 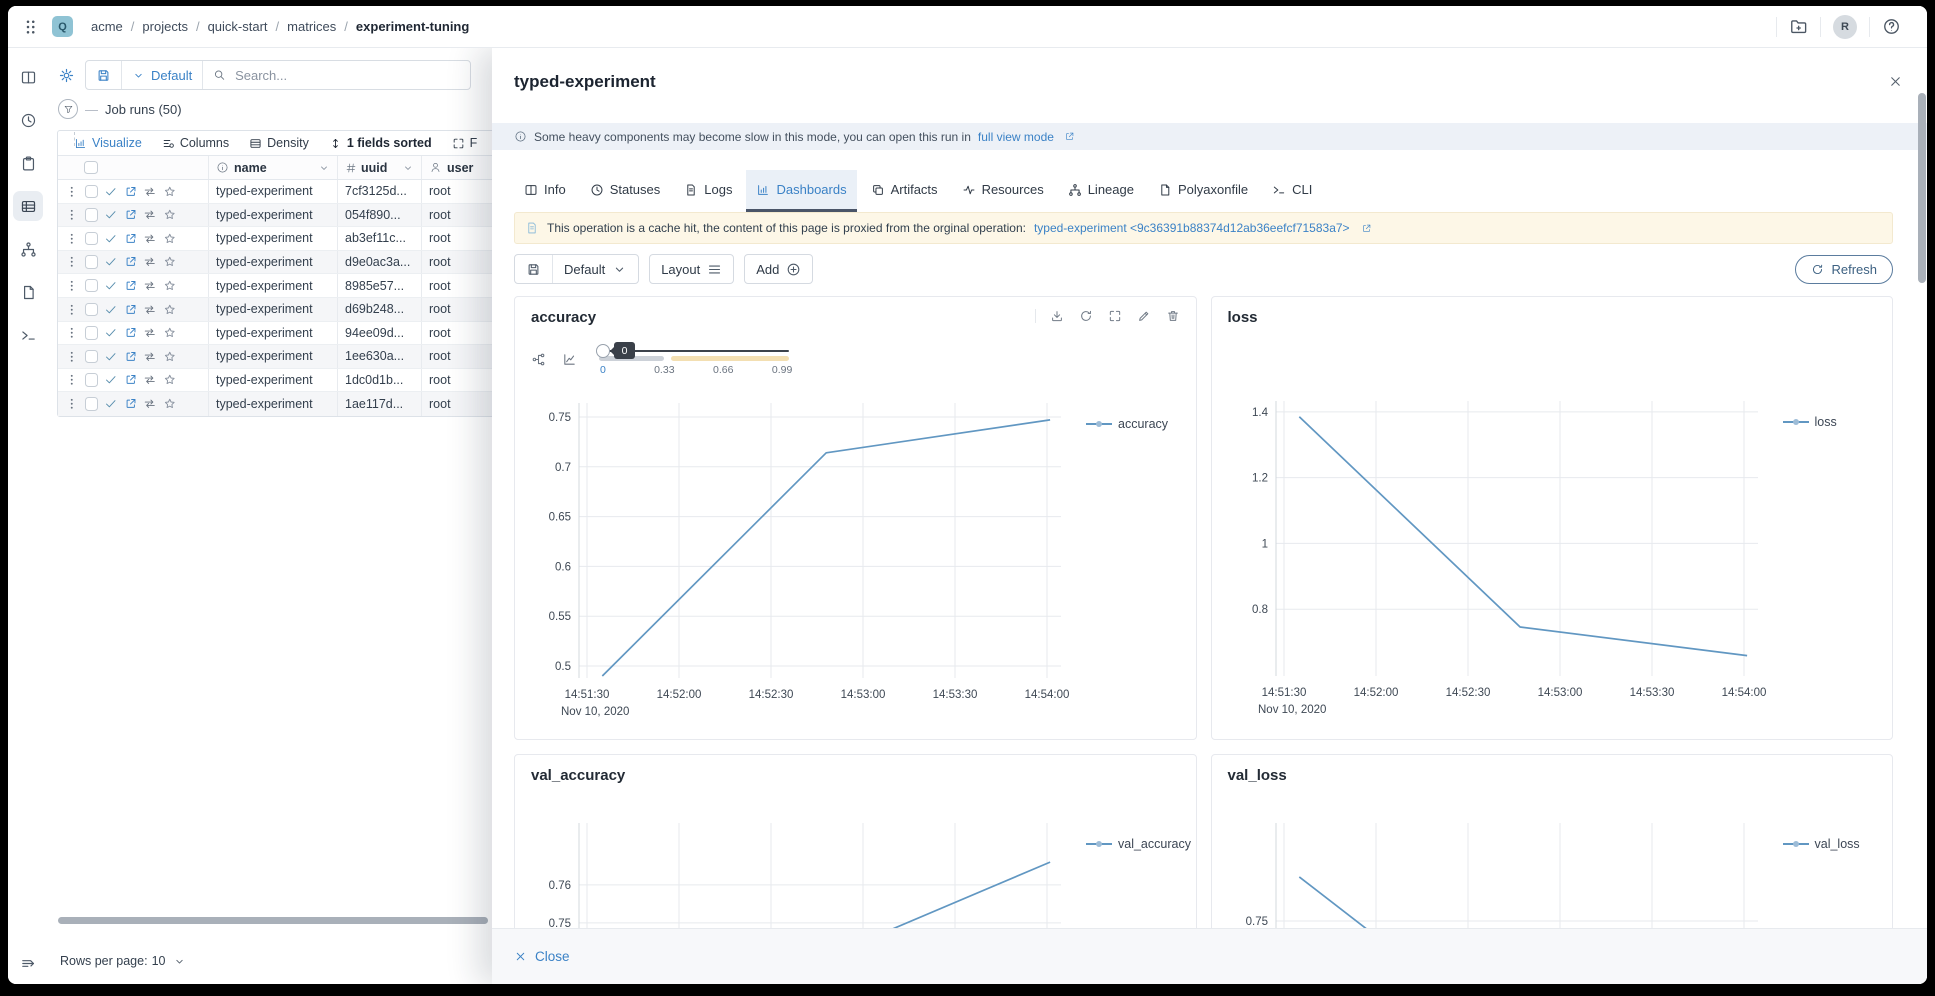 I want to click on breadcrumb-matrices: matrices, so click(x=312, y=26).